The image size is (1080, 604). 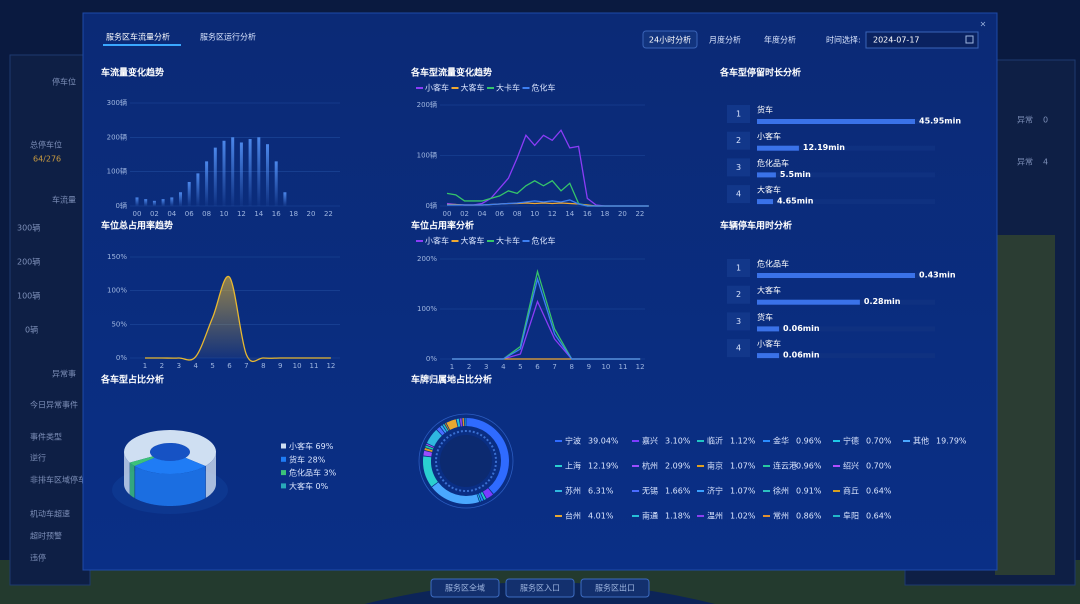 What do you see at coordinates (117, 136) in the screenshot?
I see `y-tick-label: 200辆` at bounding box center [117, 136].